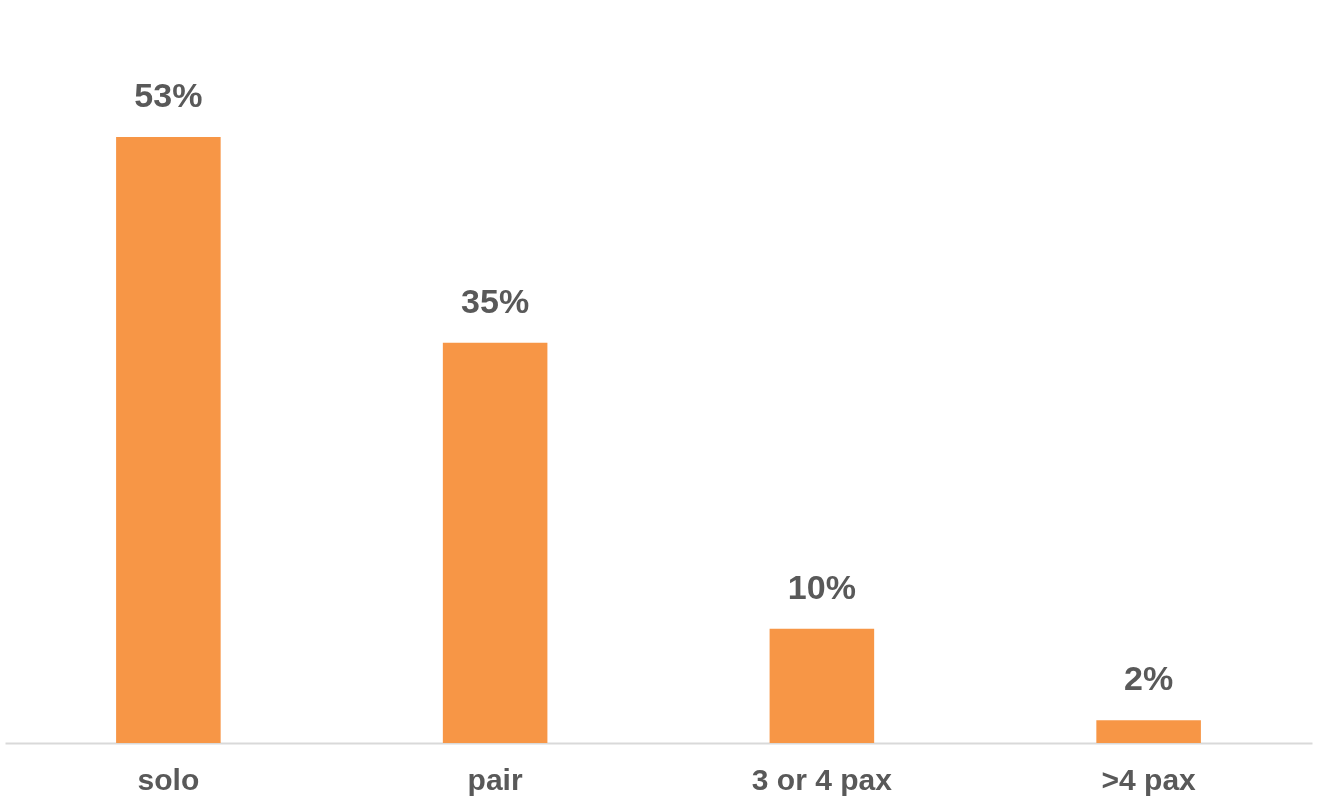  I want to click on x-tick-label: pair, so click(495, 779).